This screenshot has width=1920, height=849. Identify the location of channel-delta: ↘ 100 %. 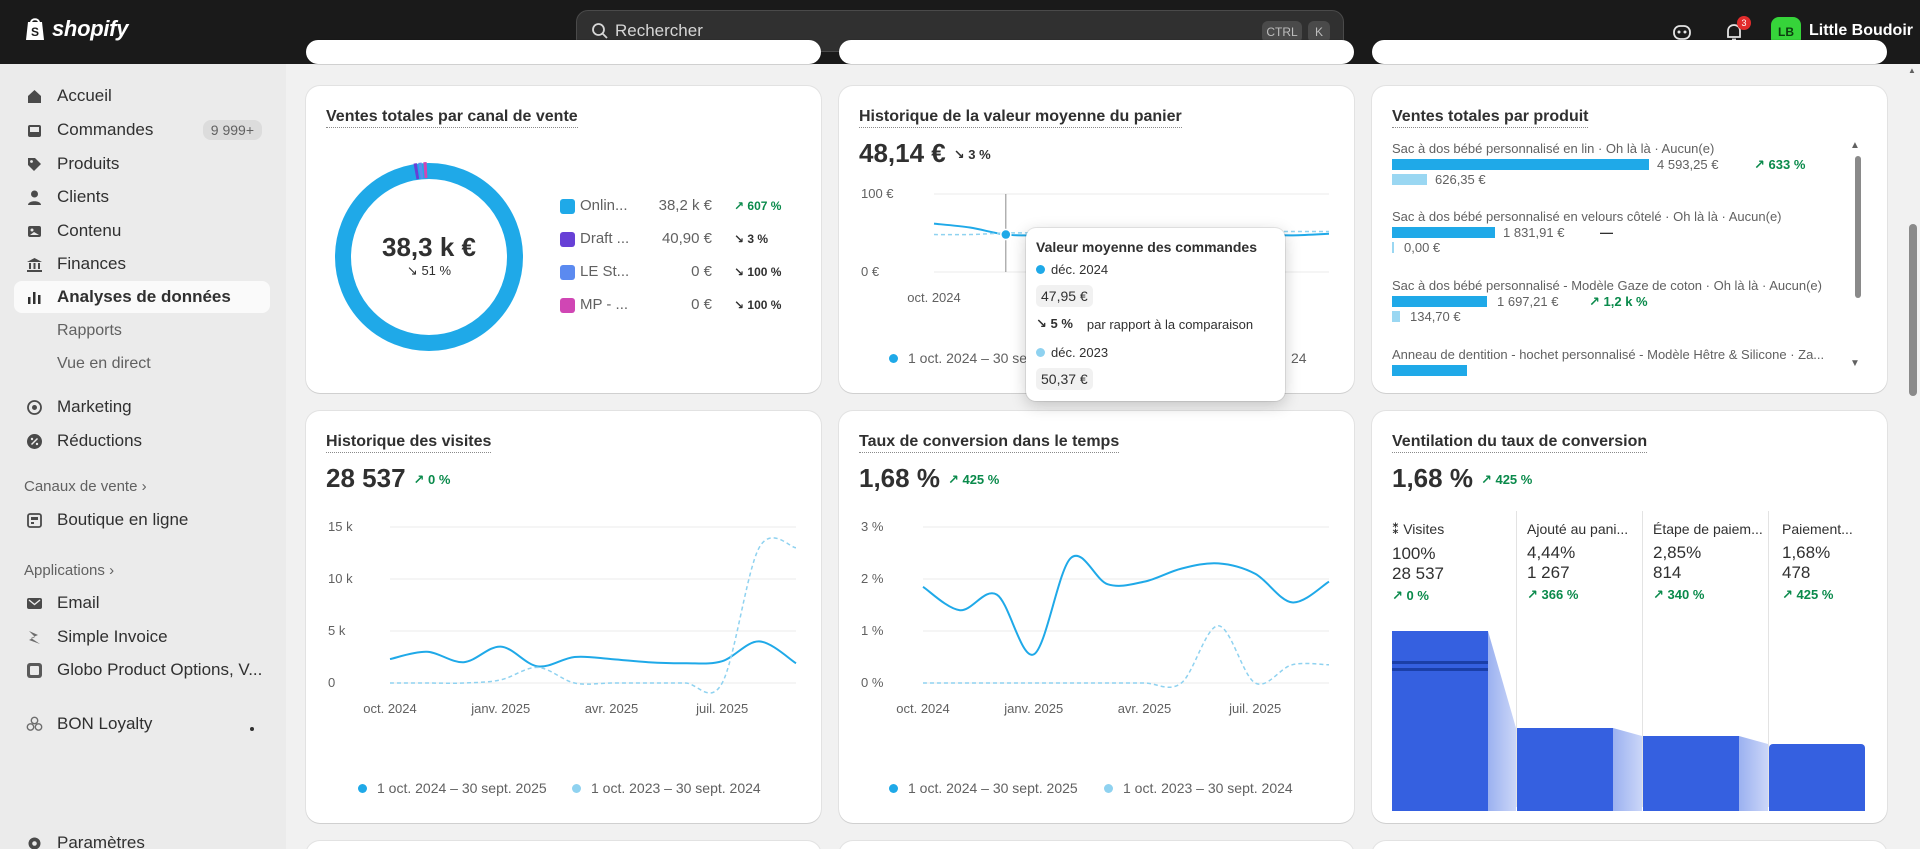
(758, 272).